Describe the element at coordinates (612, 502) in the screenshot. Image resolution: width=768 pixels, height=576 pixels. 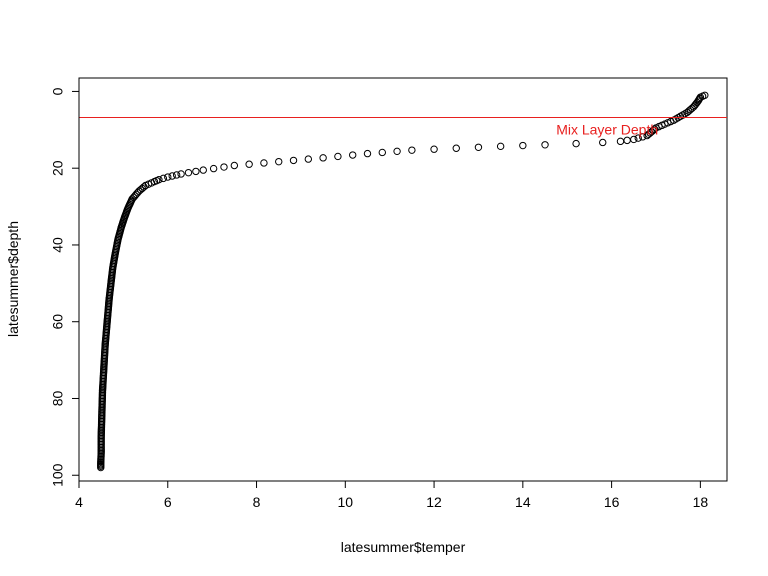
I see `x-tick-label: 16` at that location.